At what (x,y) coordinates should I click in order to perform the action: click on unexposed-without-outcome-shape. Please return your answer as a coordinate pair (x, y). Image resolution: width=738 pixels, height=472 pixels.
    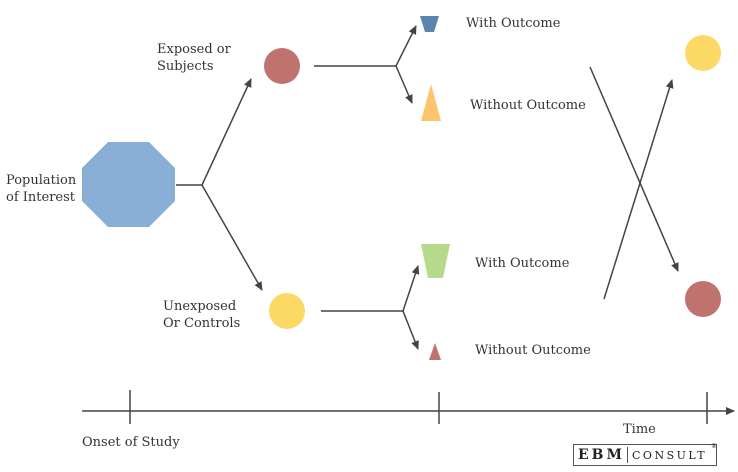
    Looking at the image, I should click on (435, 351).